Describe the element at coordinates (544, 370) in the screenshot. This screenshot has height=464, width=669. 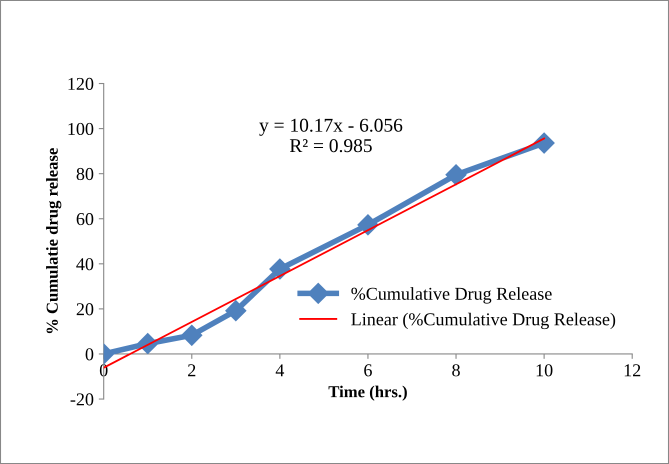
I see `x-tick-label: 10` at that location.